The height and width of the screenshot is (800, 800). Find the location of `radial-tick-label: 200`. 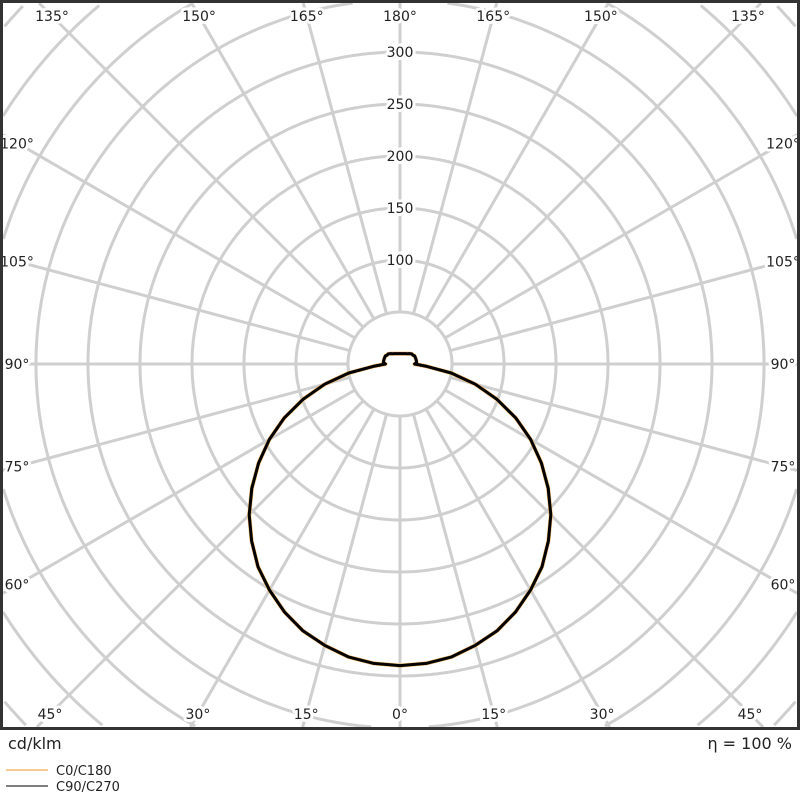

radial-tick-label: 200 is located at coordinates (400, 157).